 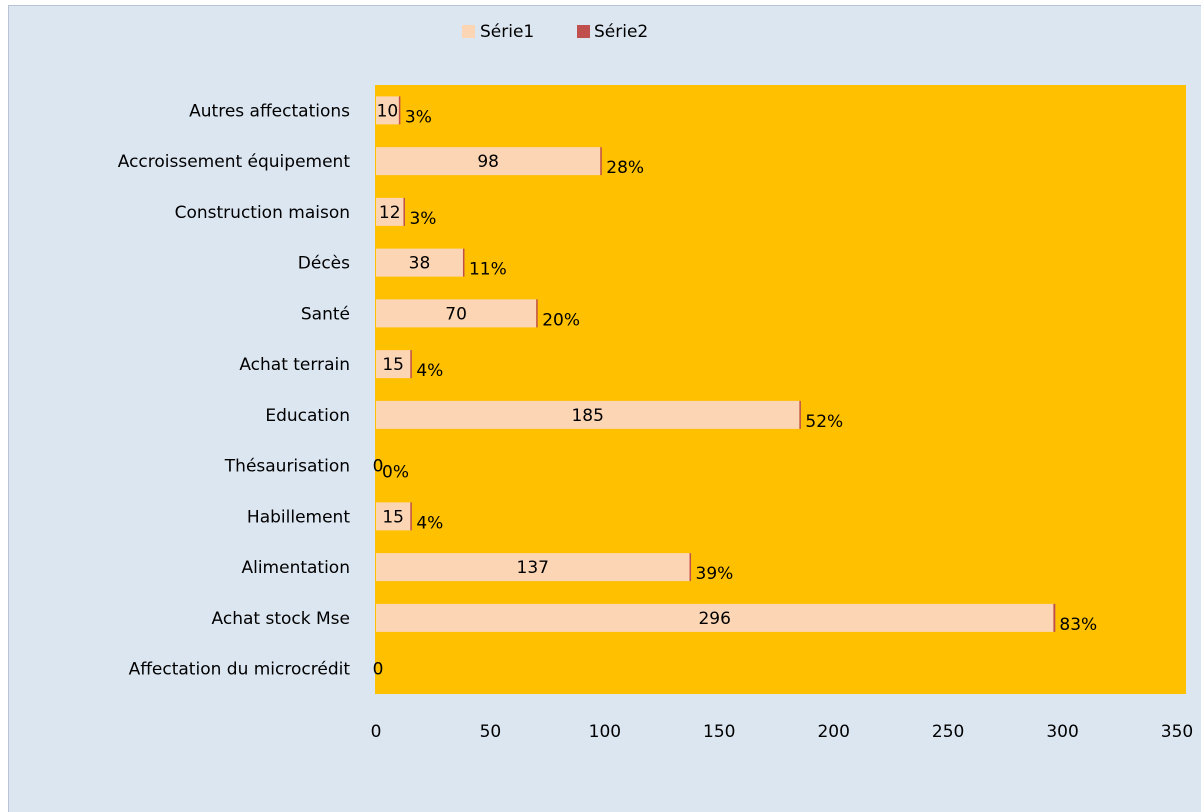 I want to click on category-label: Achat stock Mse, so click(x=281, y=619).